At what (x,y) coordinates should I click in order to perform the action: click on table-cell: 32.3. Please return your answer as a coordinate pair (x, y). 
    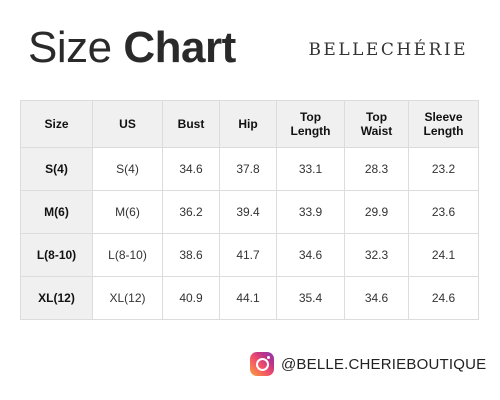
    Looking at the image, I should click on (376, 255).